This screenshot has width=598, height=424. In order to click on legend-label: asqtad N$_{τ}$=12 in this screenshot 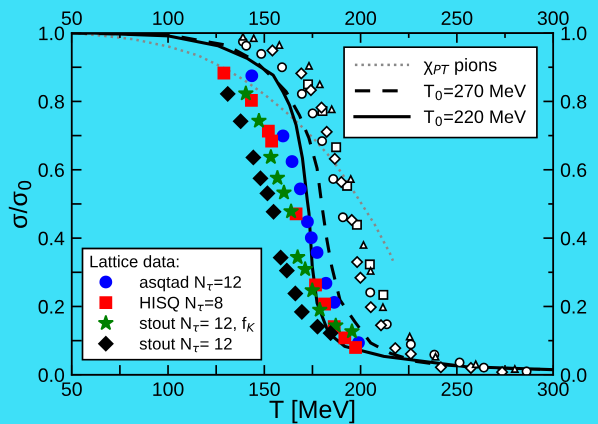, I will do `click(190, 284)`.